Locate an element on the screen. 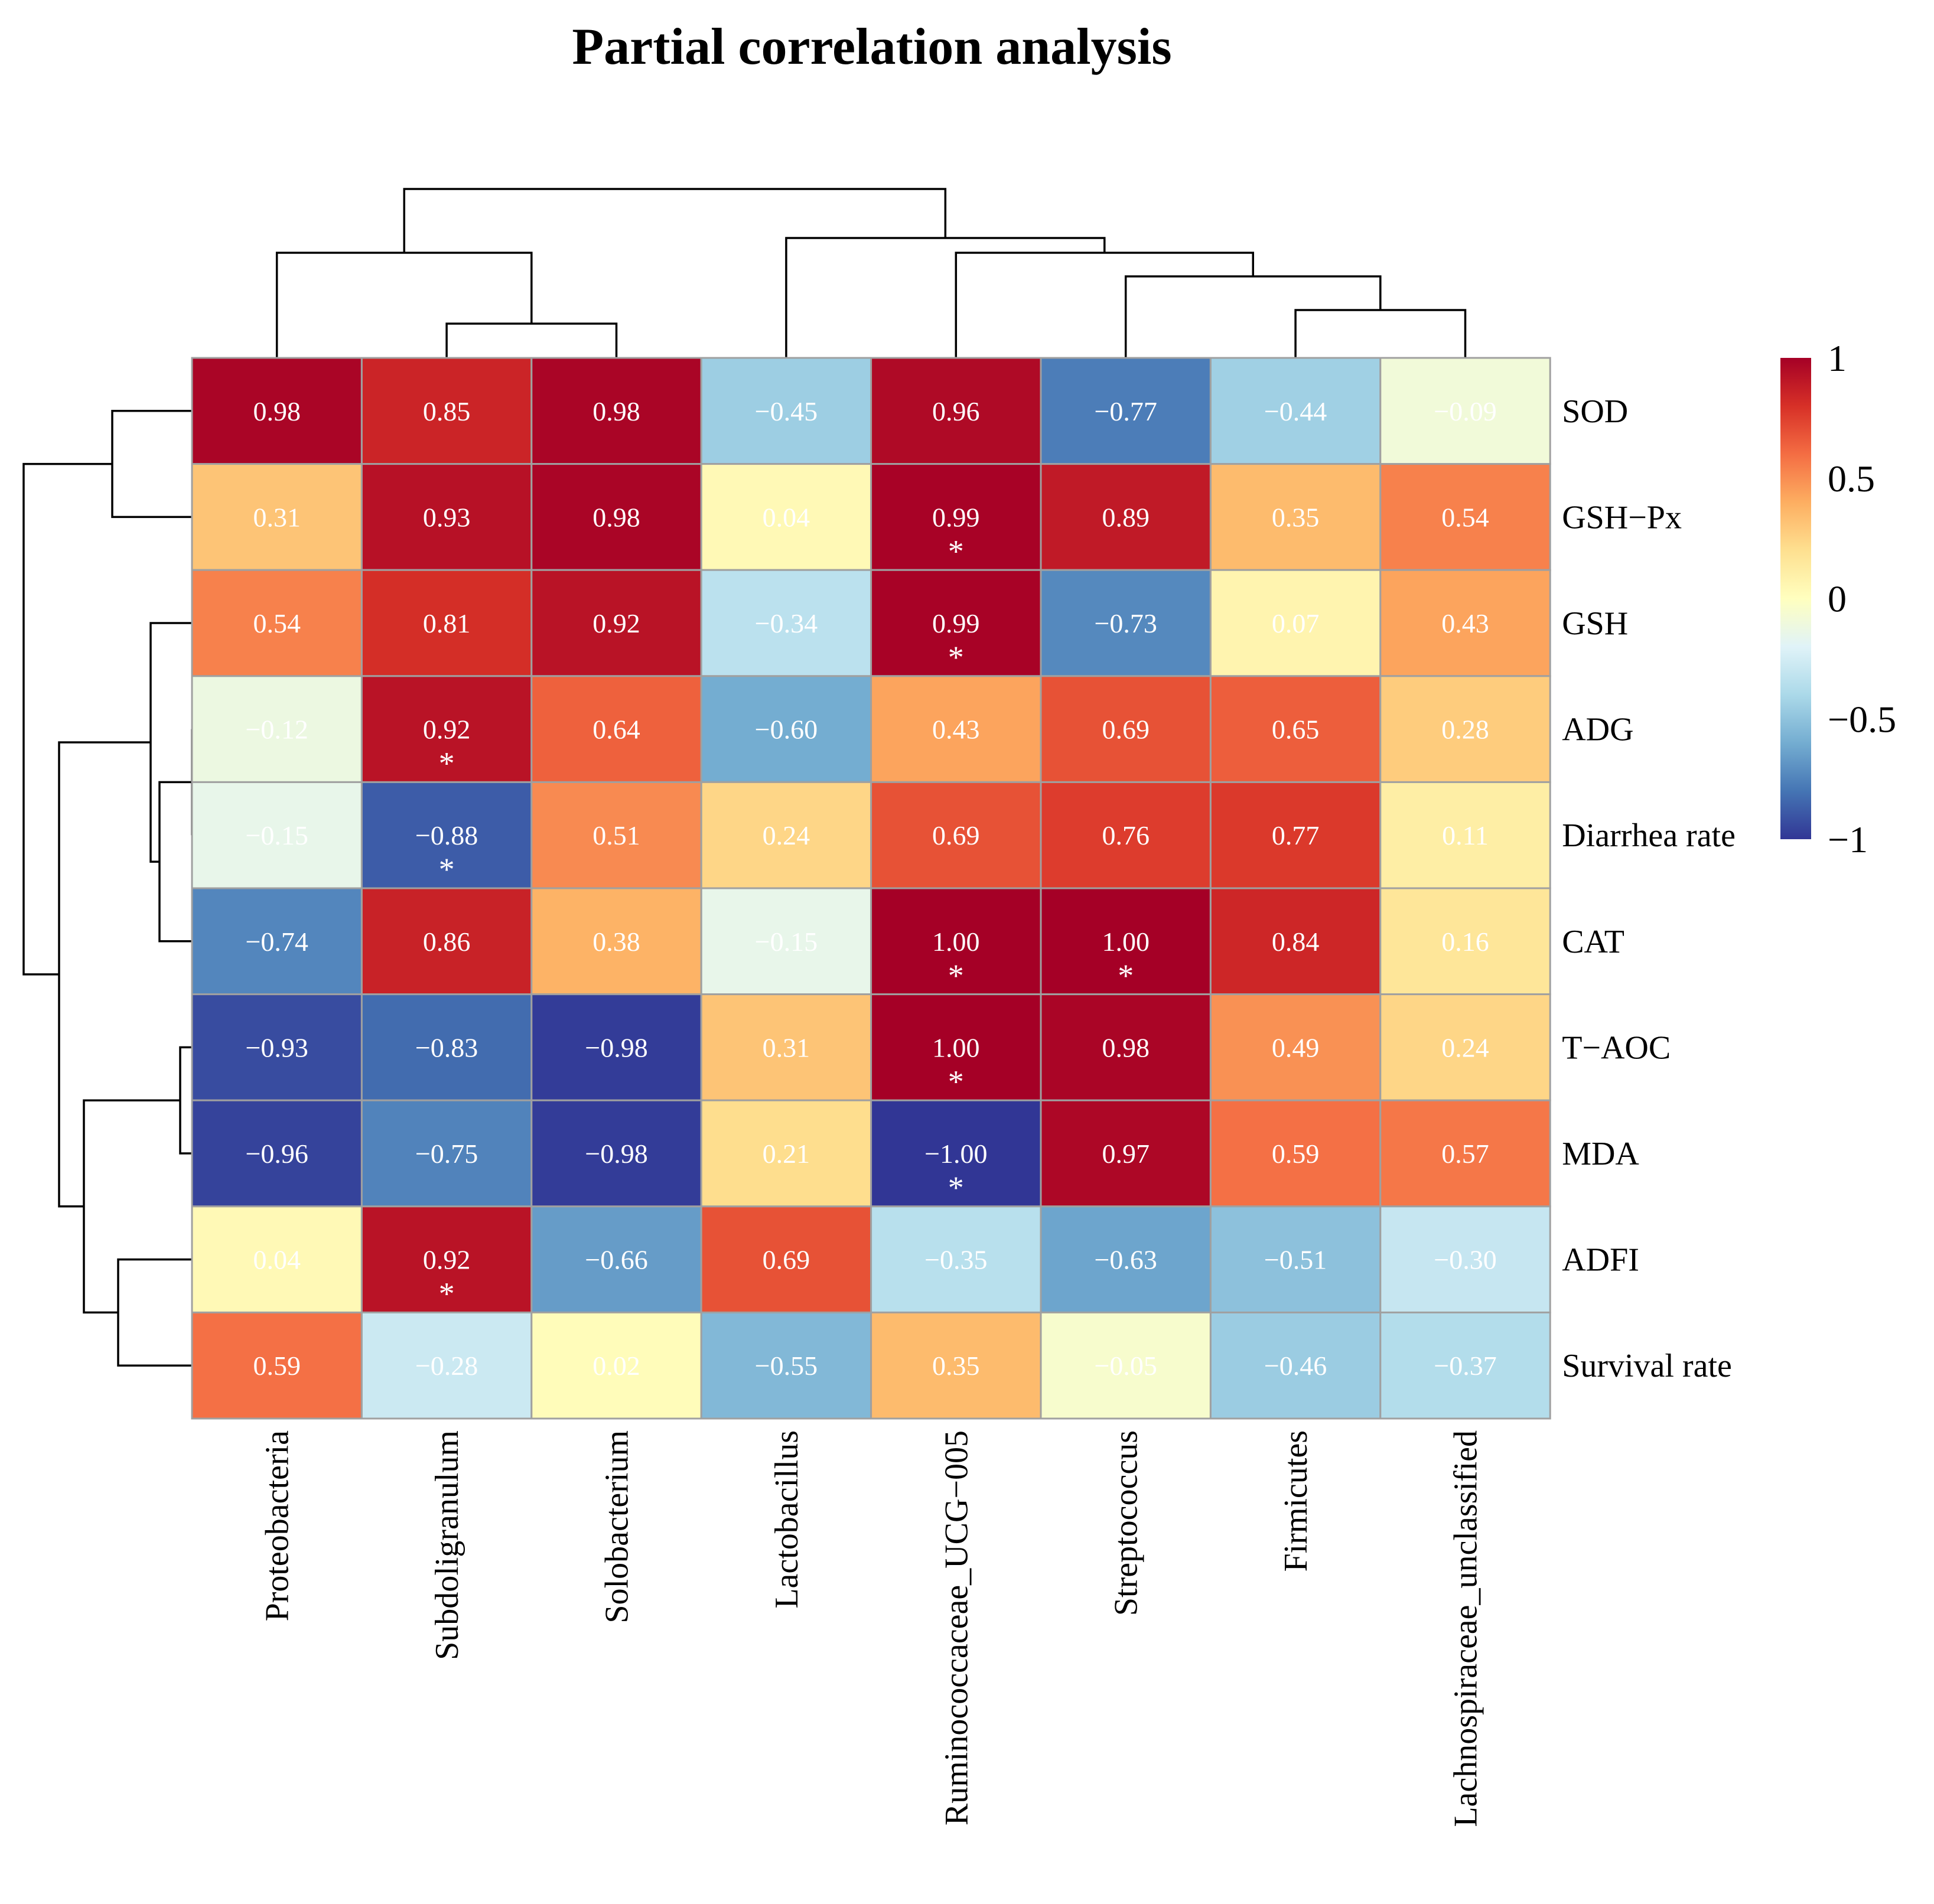 The width and height of the screenshot is (1934, 1904). cell-value-label: 0.89 is located at coordinates (1126, 517).